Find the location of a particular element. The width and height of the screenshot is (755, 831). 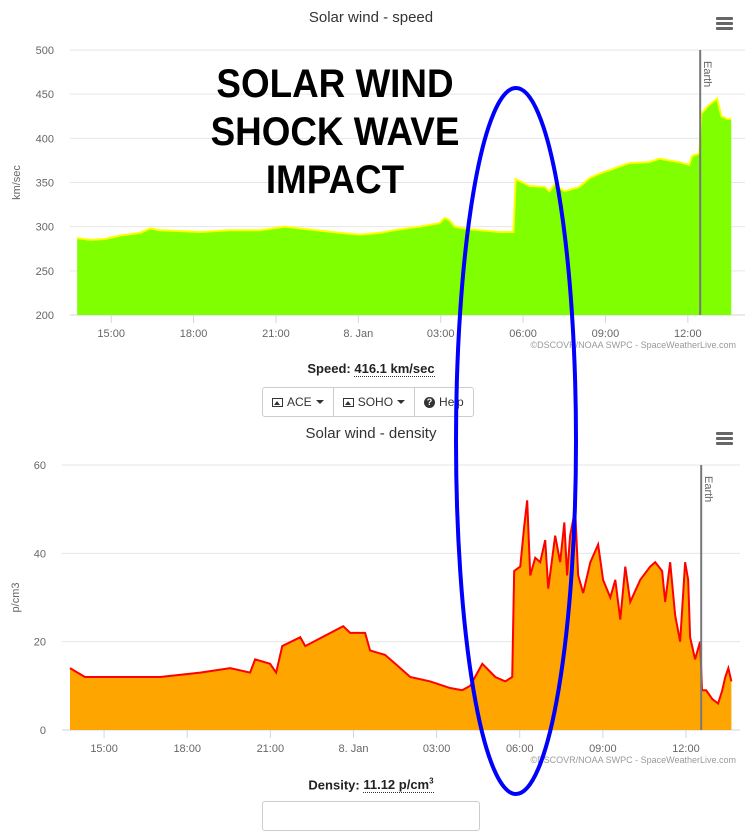

y-tick-label: 40 is located at coordinates (40, 554).